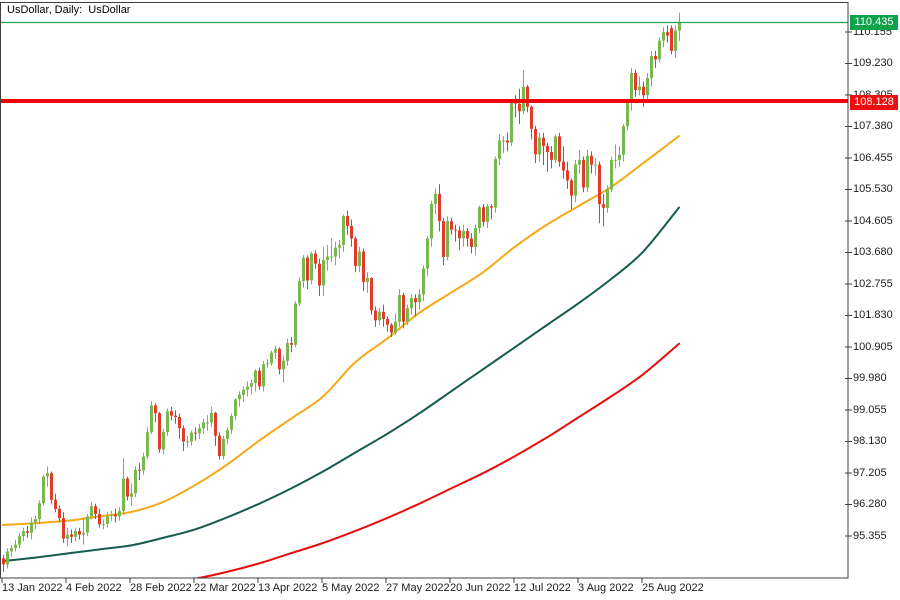 This screenshot has width=900, height=600. What do you see at coordinates (870, 410) in the screenshot?
I see `price-axis-label: 99.055` at bounding box center [870, 410].